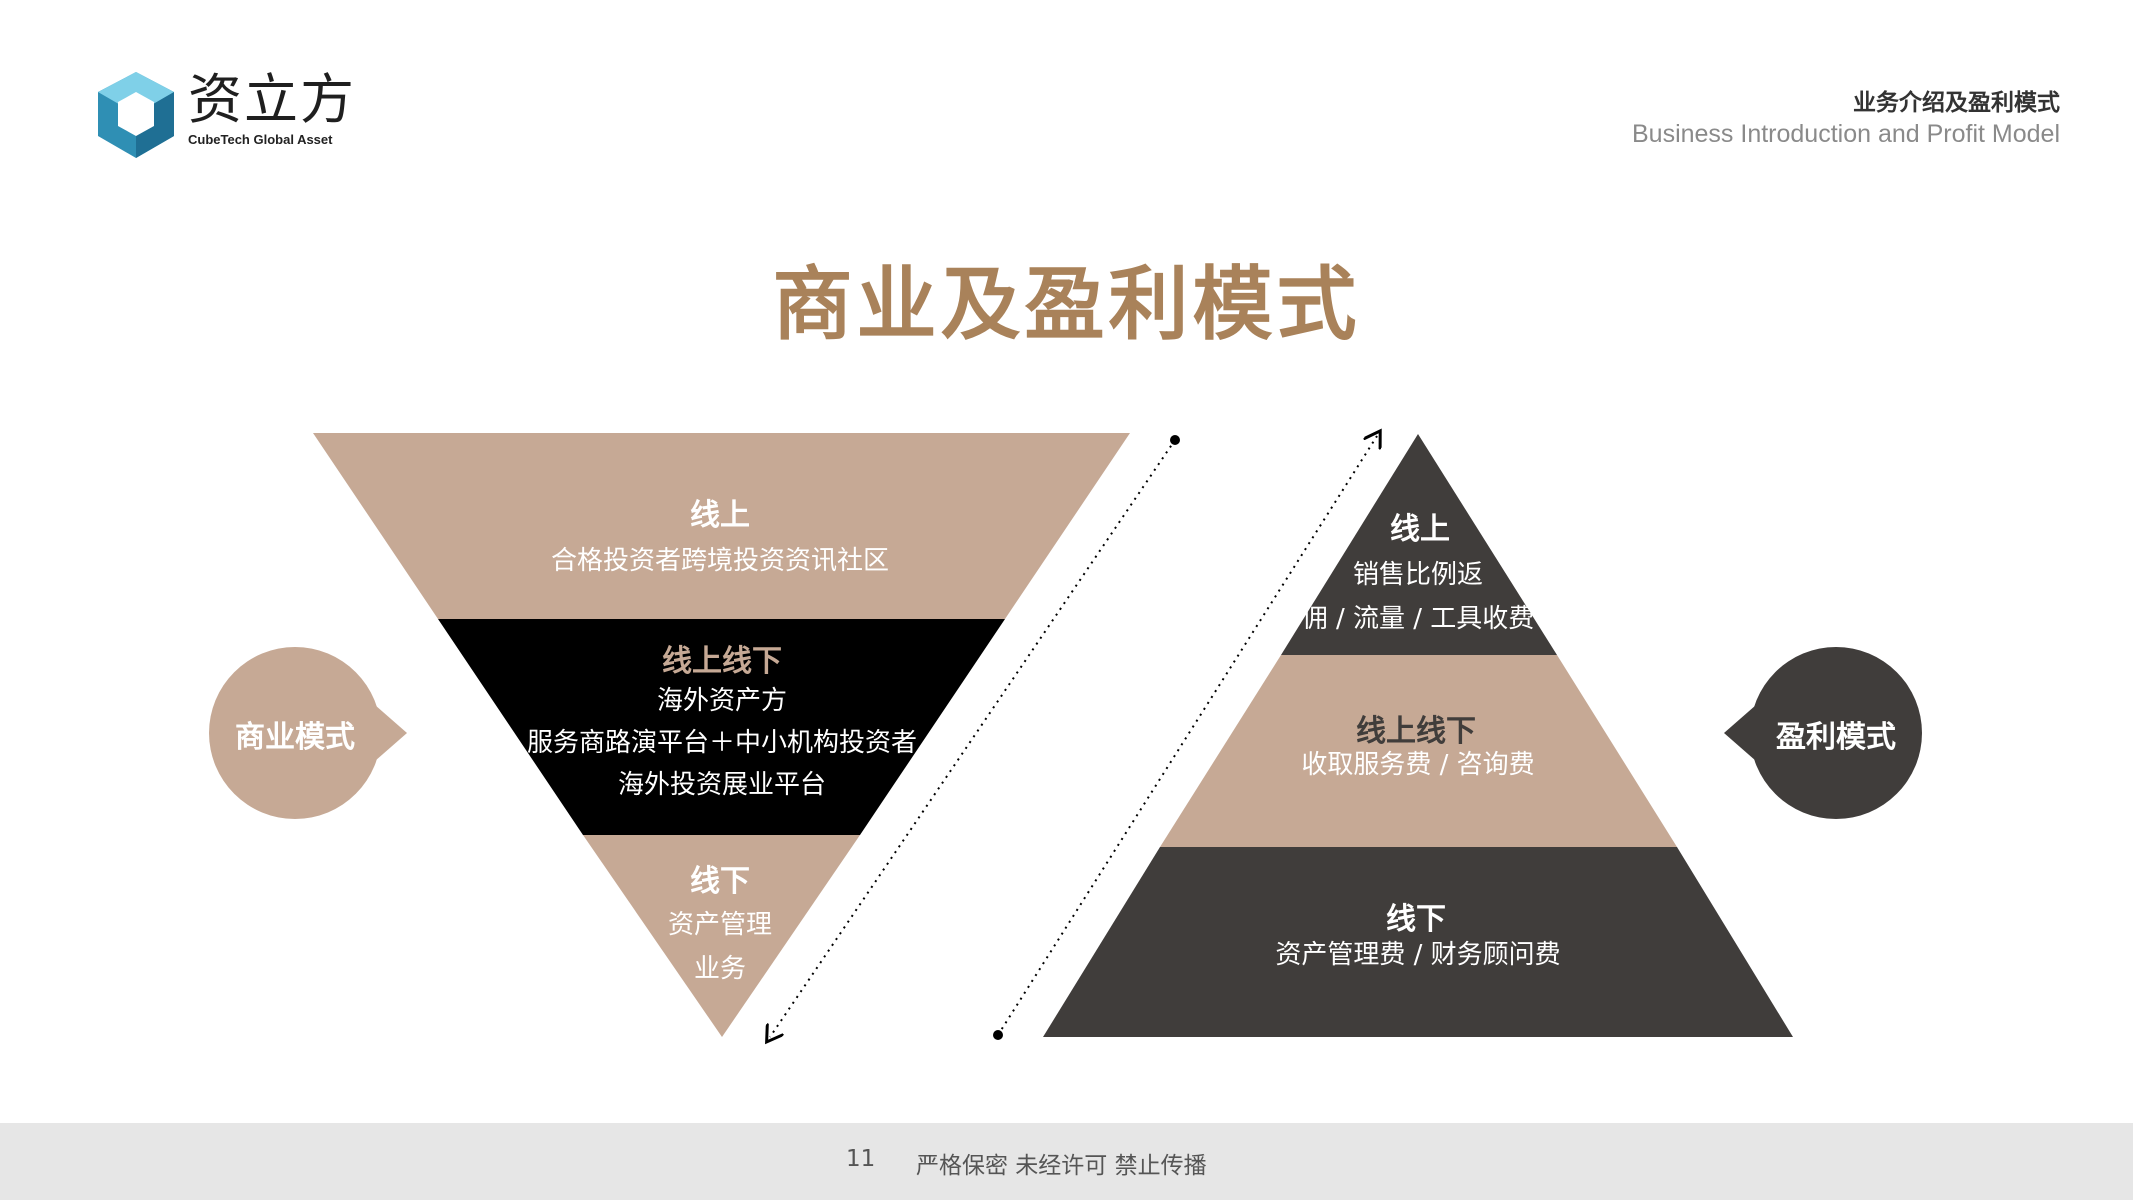  I want to click on business-model-badge: 商业模式, so click(295, 737).